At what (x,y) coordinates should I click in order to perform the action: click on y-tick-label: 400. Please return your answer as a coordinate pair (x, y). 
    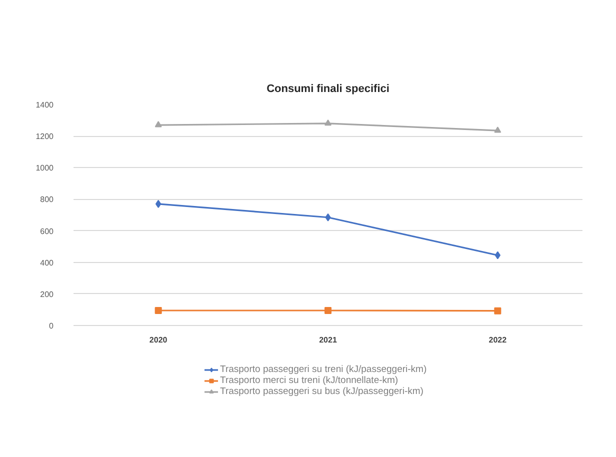
    Looking at the image, I should click on (47, 263).